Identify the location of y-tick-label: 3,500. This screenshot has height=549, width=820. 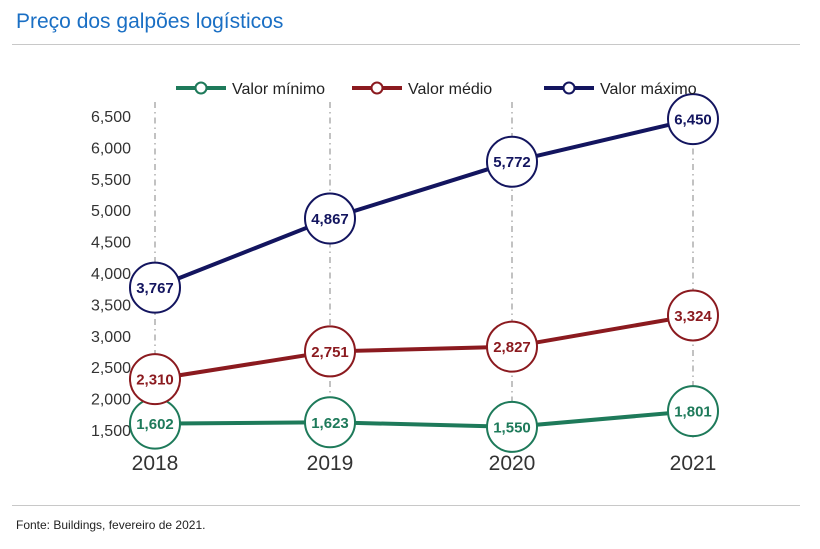
(111, 305).